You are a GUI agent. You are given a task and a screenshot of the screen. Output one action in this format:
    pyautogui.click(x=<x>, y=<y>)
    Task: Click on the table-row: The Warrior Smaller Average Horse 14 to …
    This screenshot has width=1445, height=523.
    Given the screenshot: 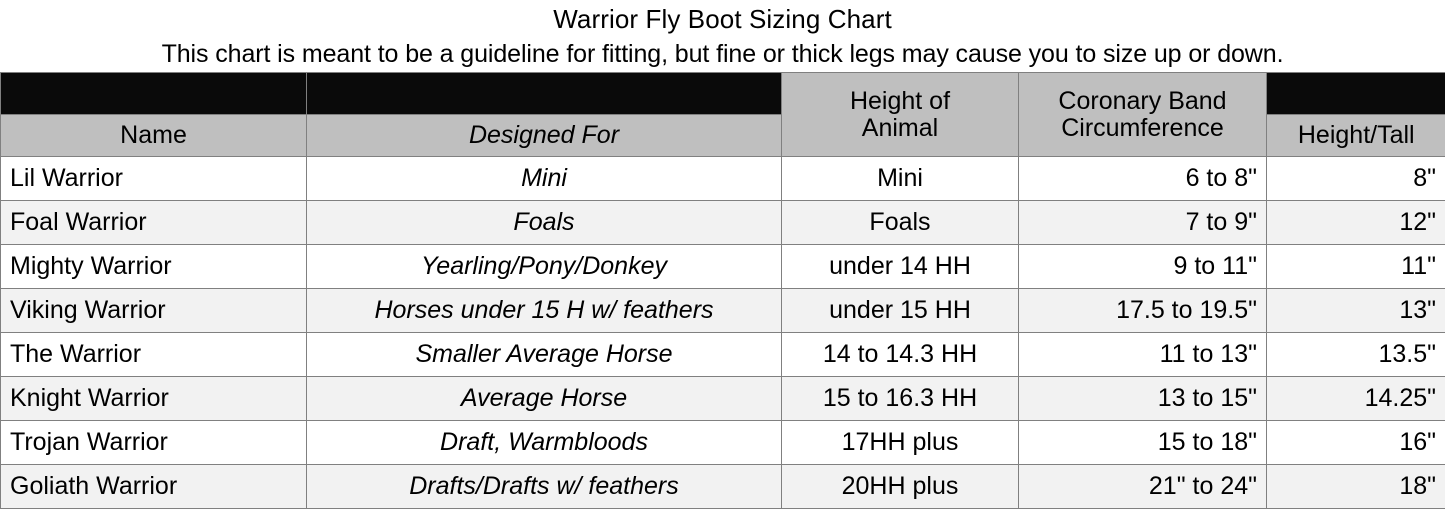 What is the action you would take?
    pyautogui.click(x=722, y=354)
    